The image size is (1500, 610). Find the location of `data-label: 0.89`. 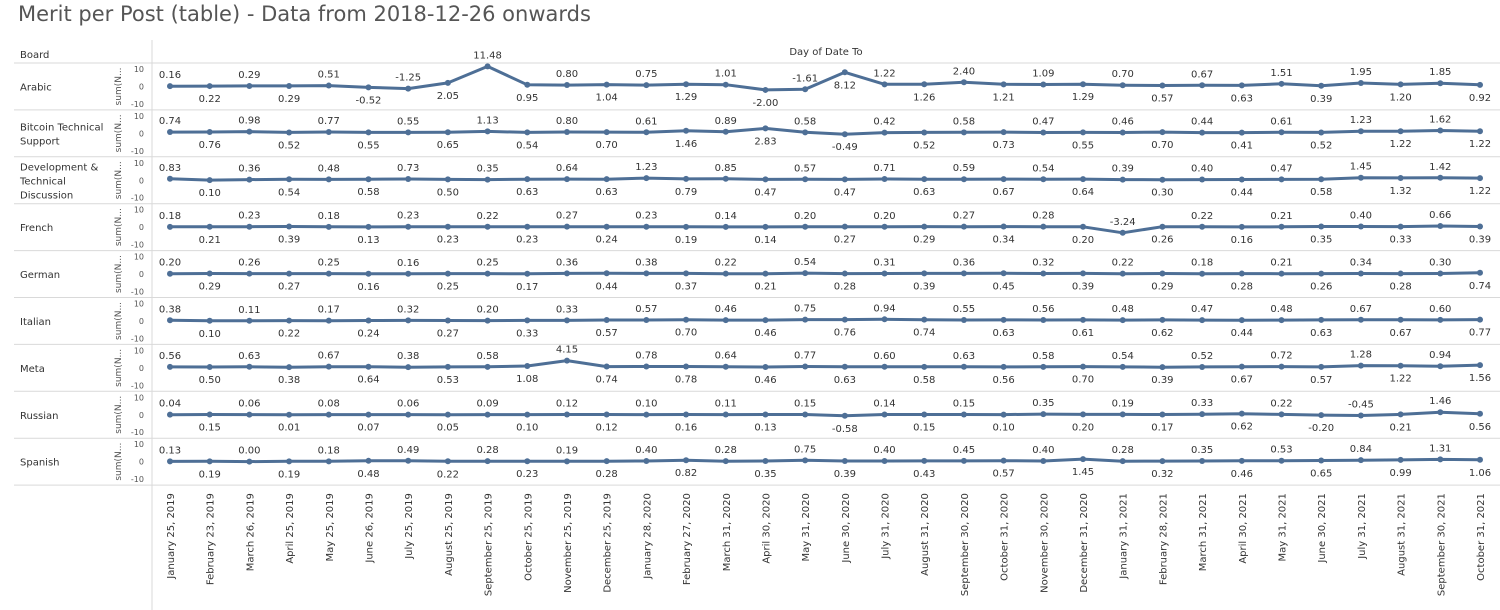

data-label: 0.89 is located at coordinates (726, 121).